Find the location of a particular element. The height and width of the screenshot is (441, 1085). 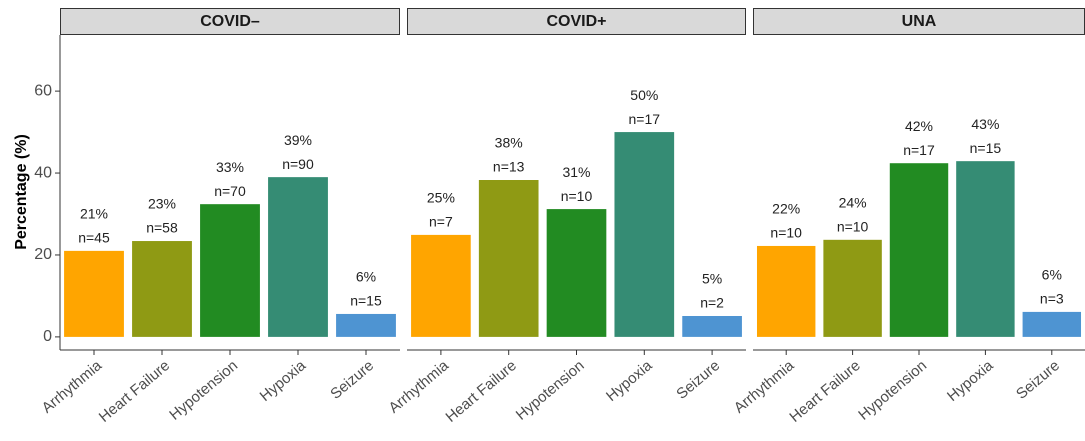

value-label: 31% is located at coordinates (576, 172).